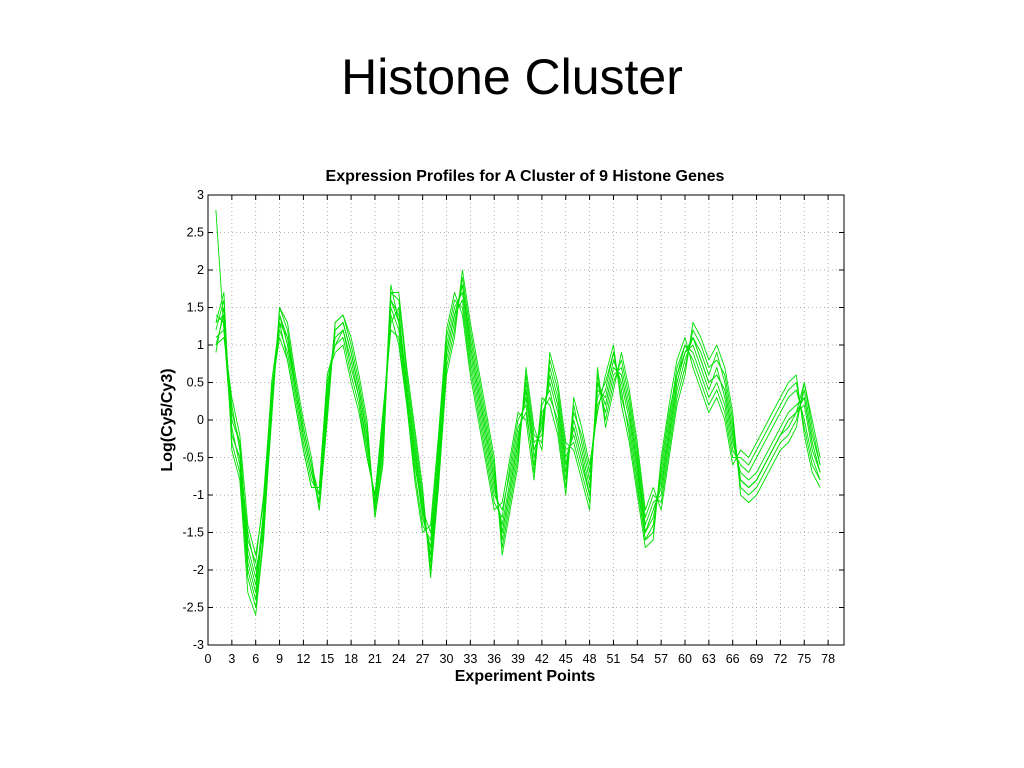 The height and width of the screenshot is (768, 1024). I want to click on x-axis-label: Experiment Points, so click(525, 676).